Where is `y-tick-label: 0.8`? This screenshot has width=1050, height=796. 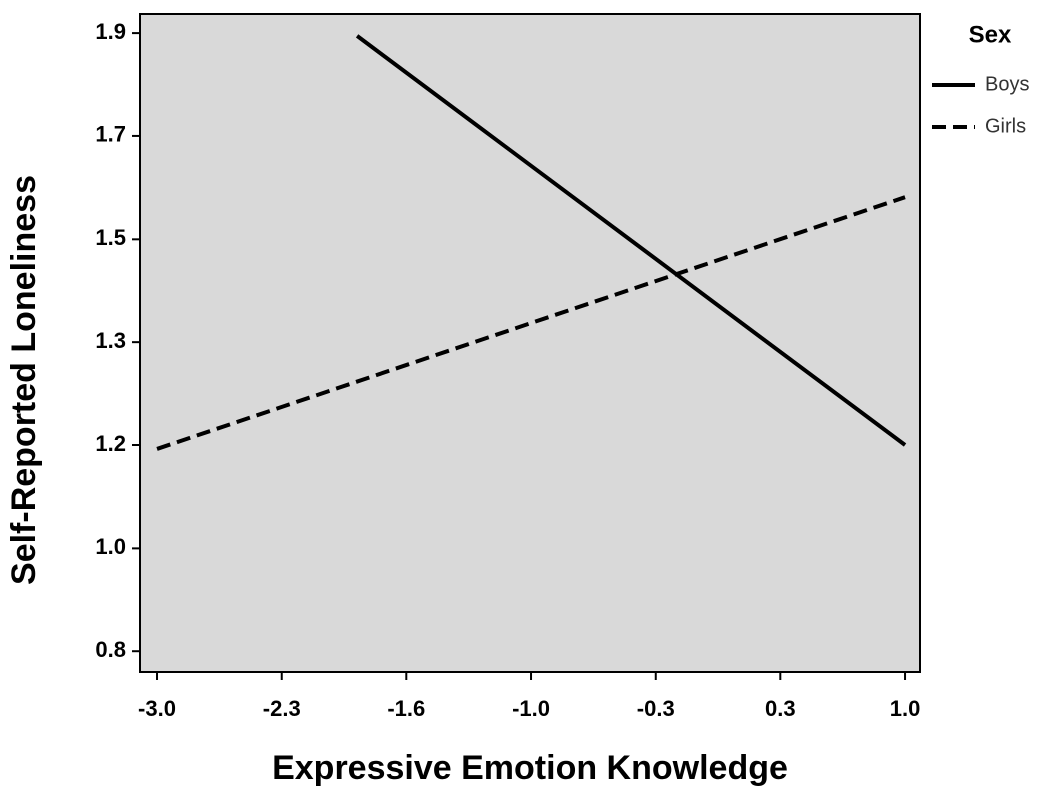 y-tick-label: 0.8 is located at coordinates (110, 649).